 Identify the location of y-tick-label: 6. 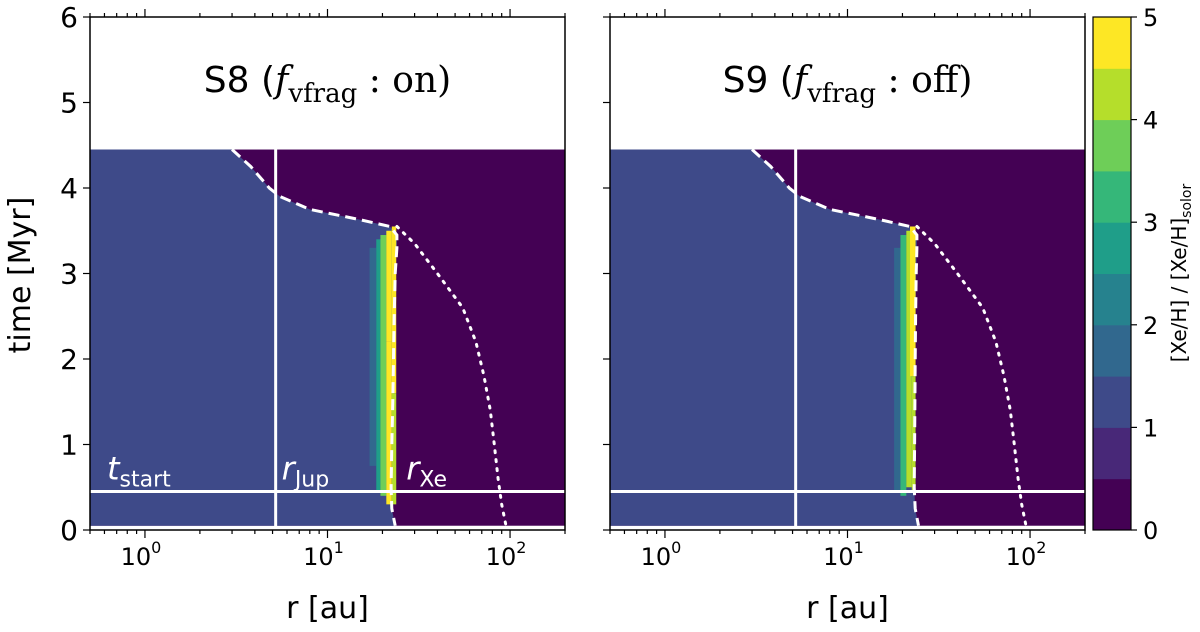
(69, 17).